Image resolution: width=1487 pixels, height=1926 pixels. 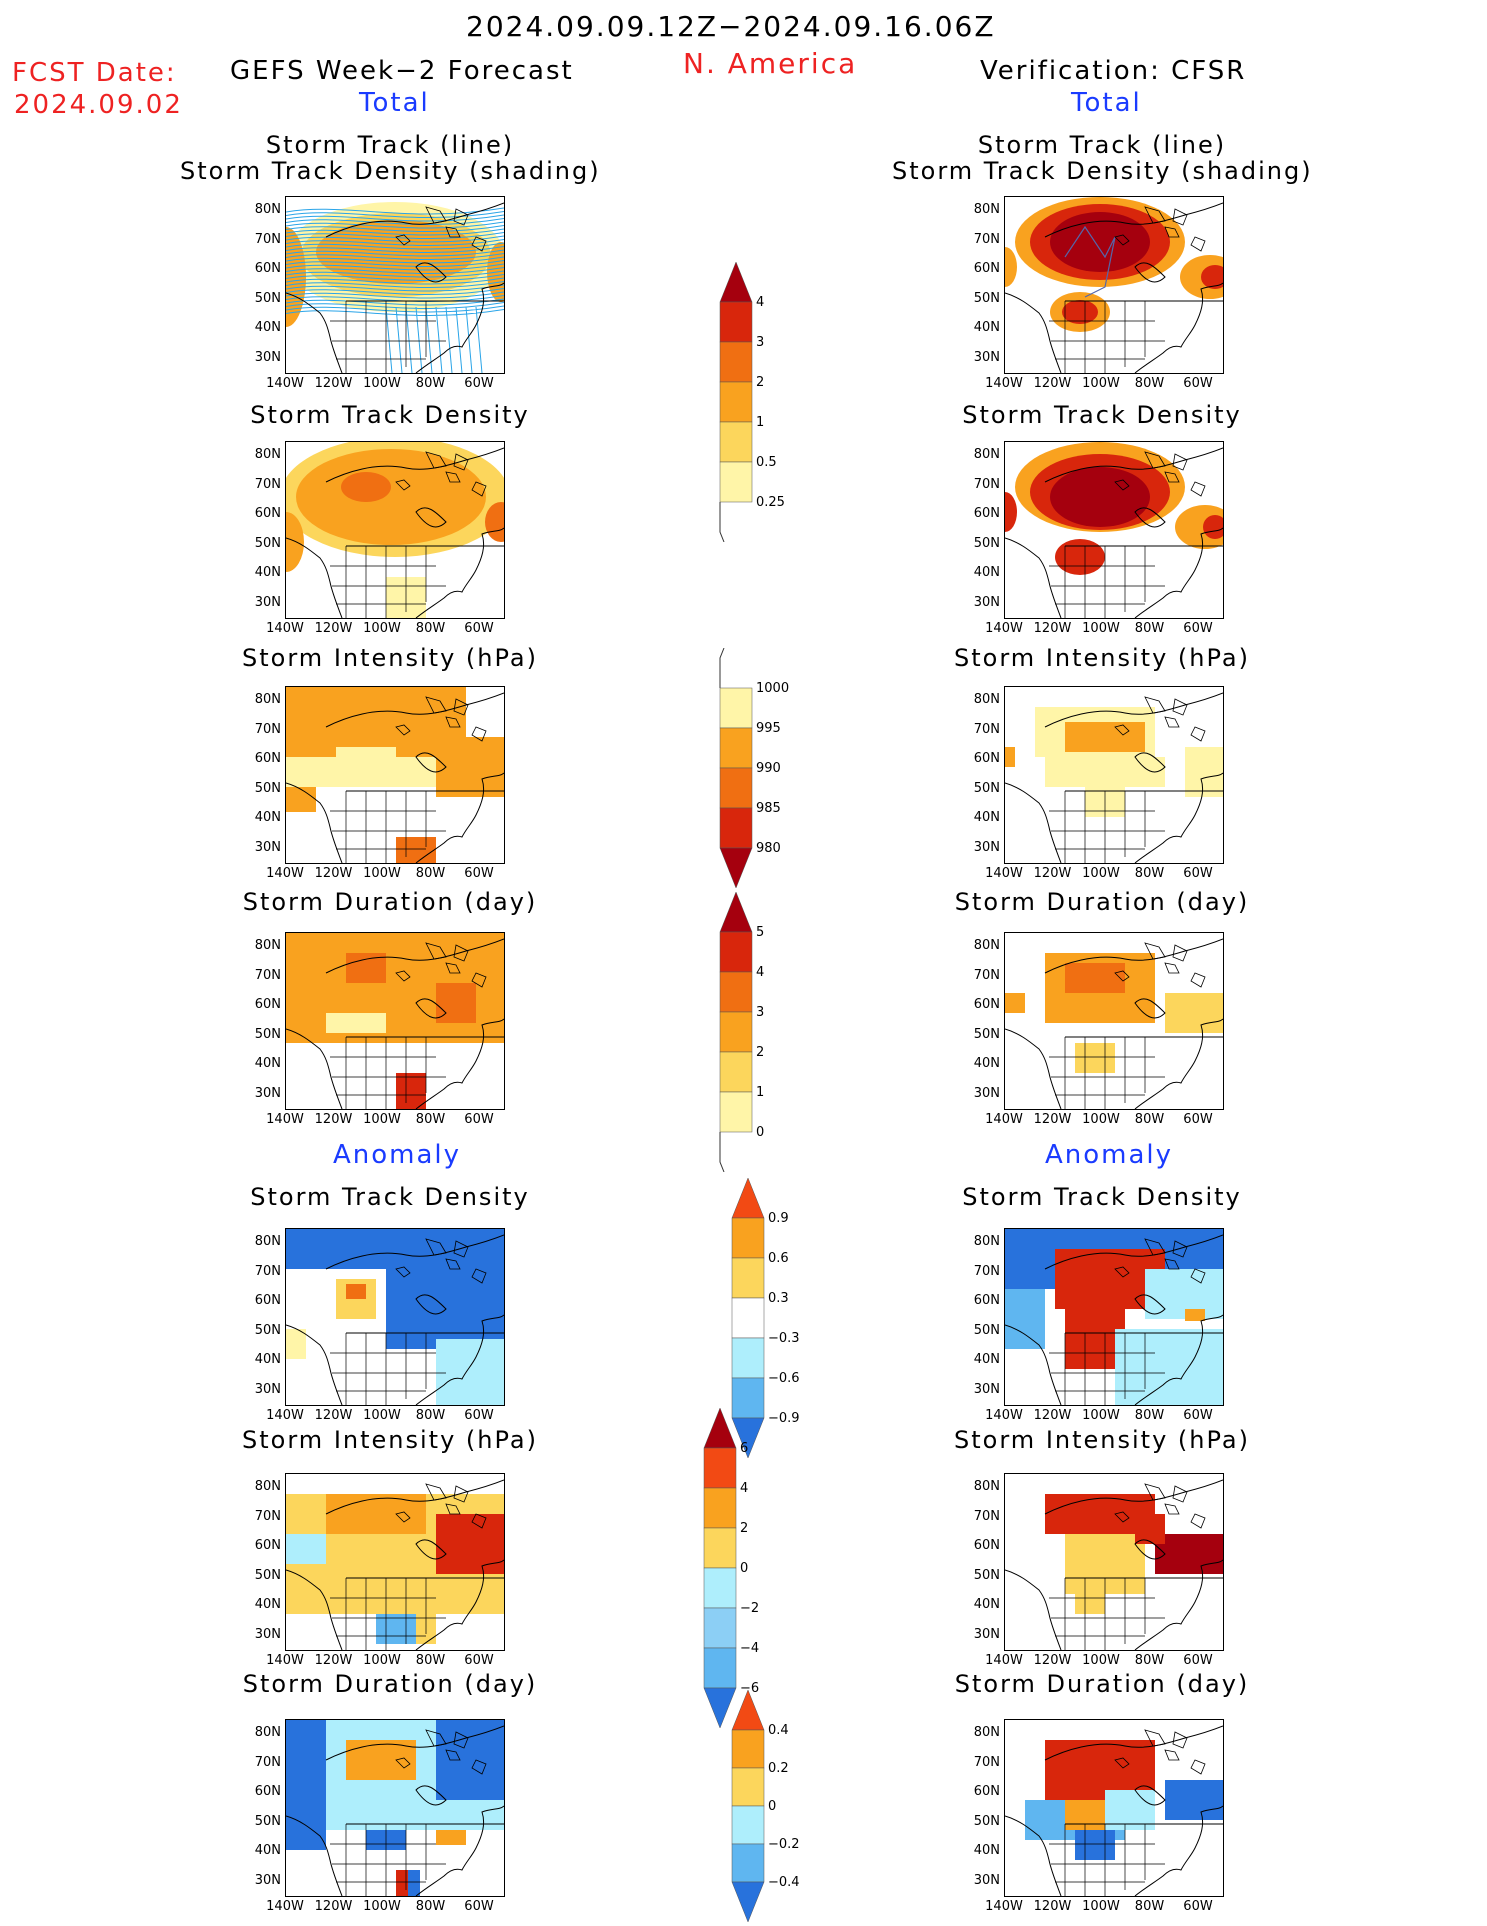 I want to click on left-anom-density-title: Storm Track Density, so click(x=390, y=1197).